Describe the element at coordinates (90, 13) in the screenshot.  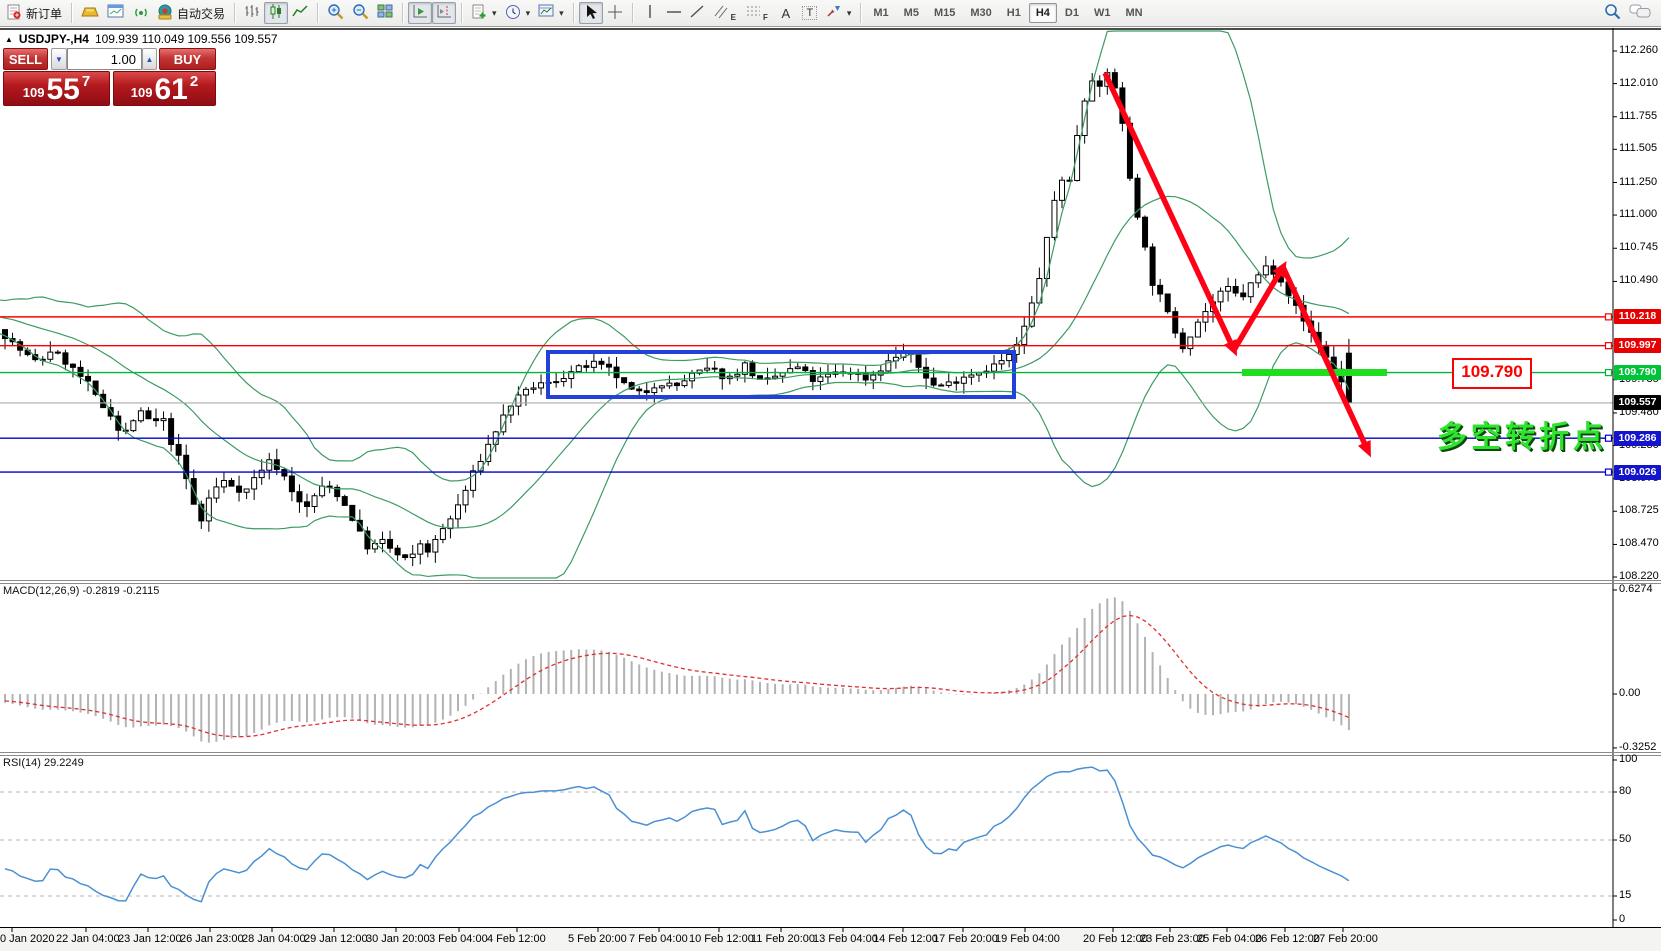
I see `metaeditor-button` at that location.